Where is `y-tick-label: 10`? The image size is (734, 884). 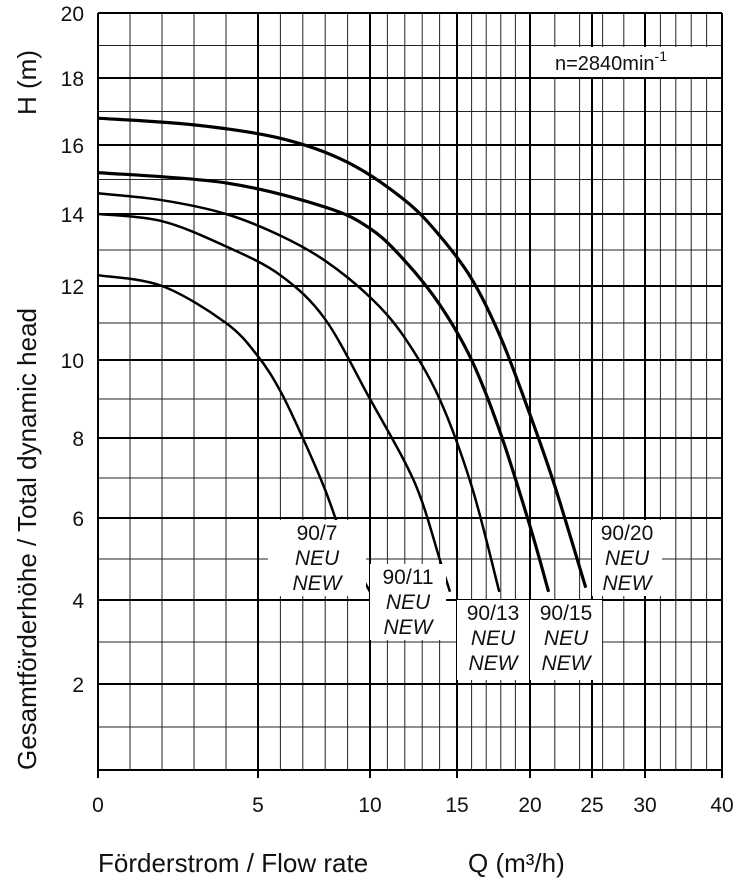
y-tick-label: 10 is located at coordinates (72, 361).